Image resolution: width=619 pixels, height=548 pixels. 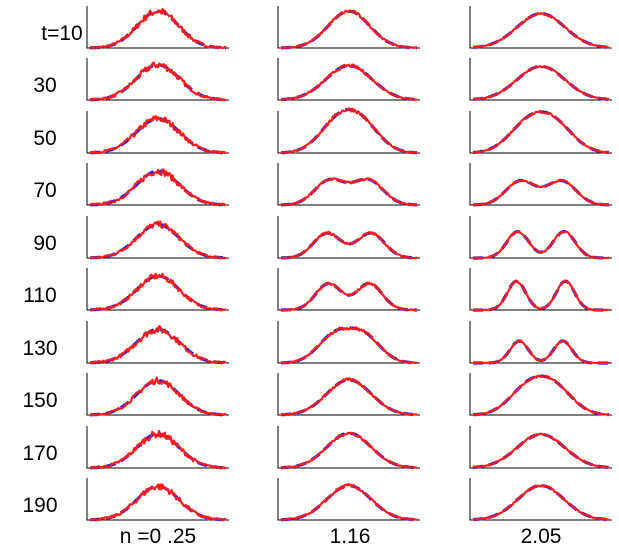 What do you see at coordinates (39, 453) in the screenshot?
I see `row-label: 170` at bounding box center [39, 453].